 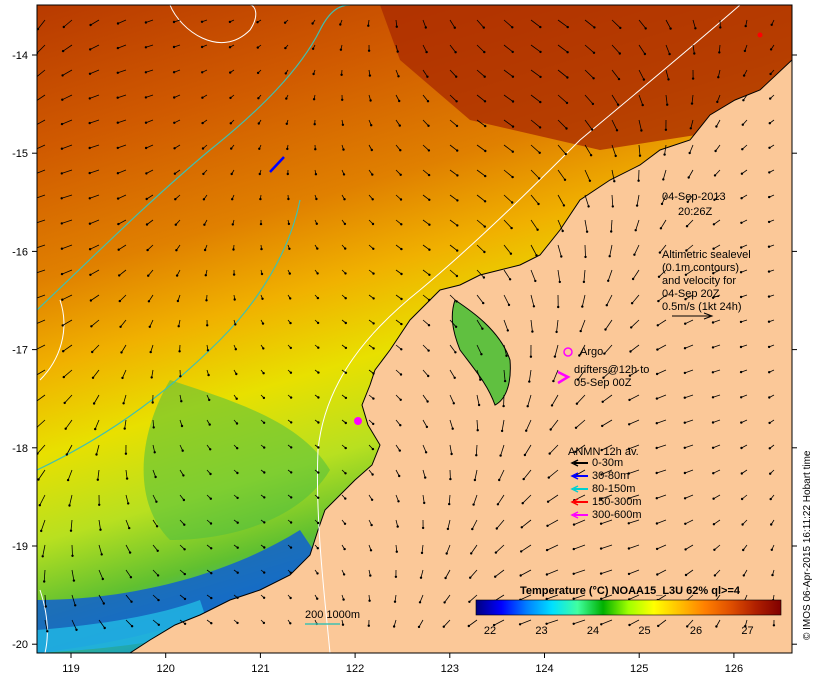 I want to click on drifter-icon, so click(x=564, y=377).